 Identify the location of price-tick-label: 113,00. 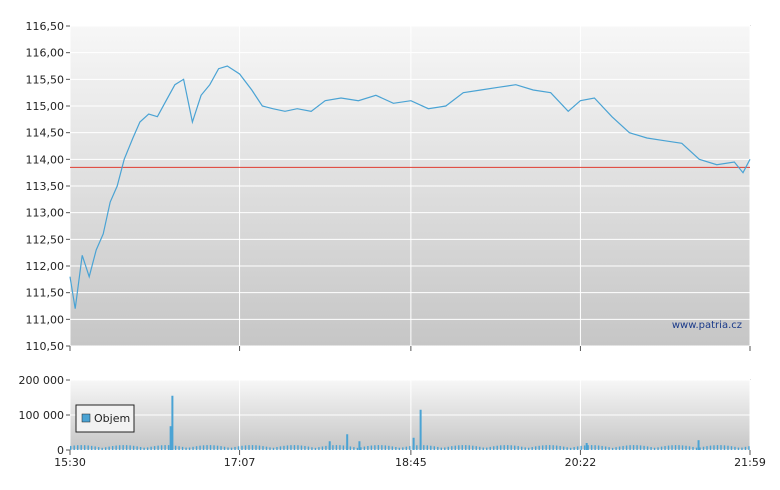
(45, 213).